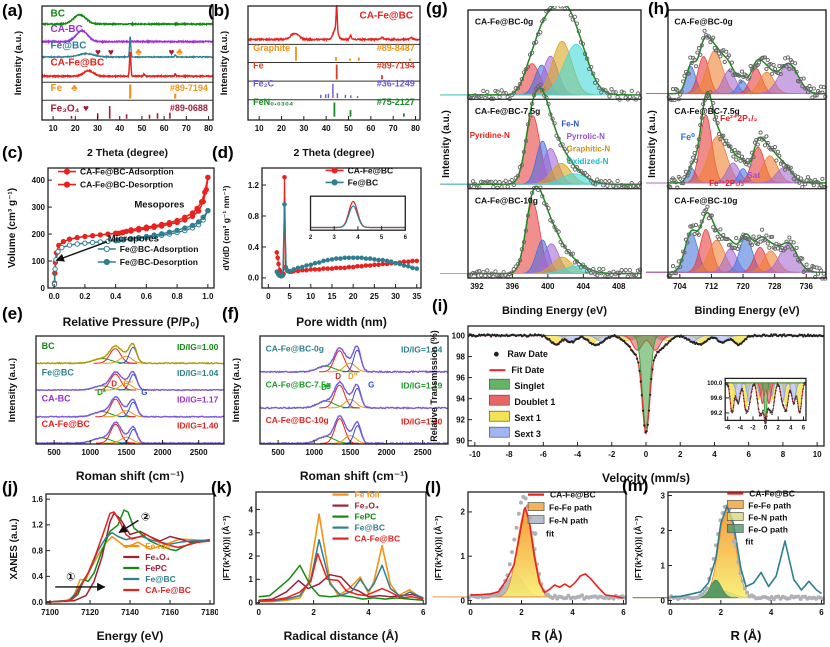 The height and width of the screenshot is (647, 830). Describe the element at coordinates (371, 384) in the screenshot. I see `svg-text: G` at that location.